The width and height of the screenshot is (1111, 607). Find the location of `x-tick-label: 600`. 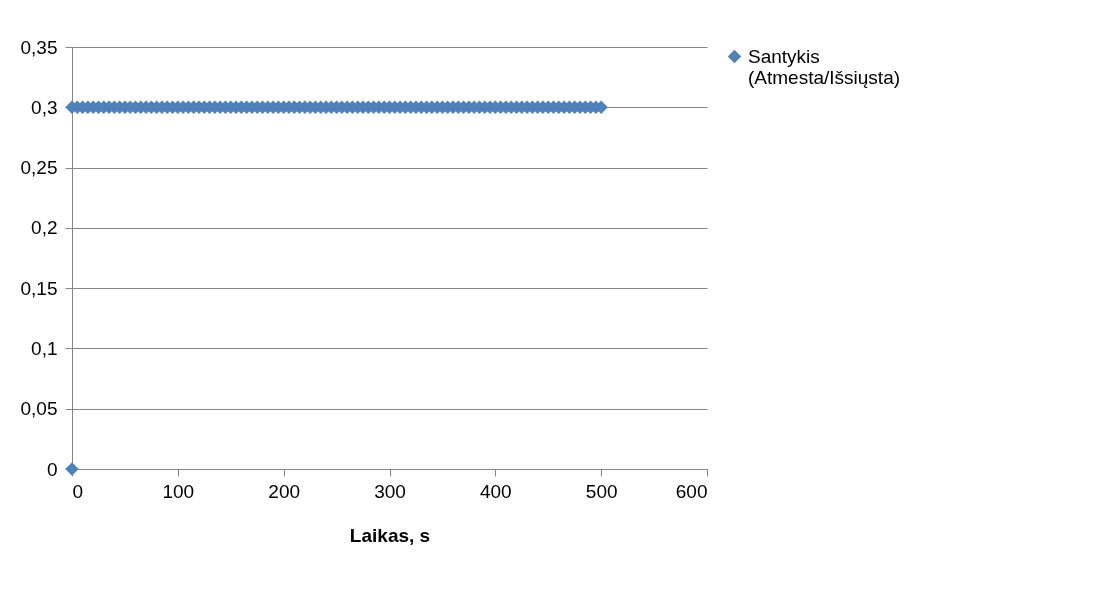

x-tick-label: 600 is located at coordinates (691, 491).